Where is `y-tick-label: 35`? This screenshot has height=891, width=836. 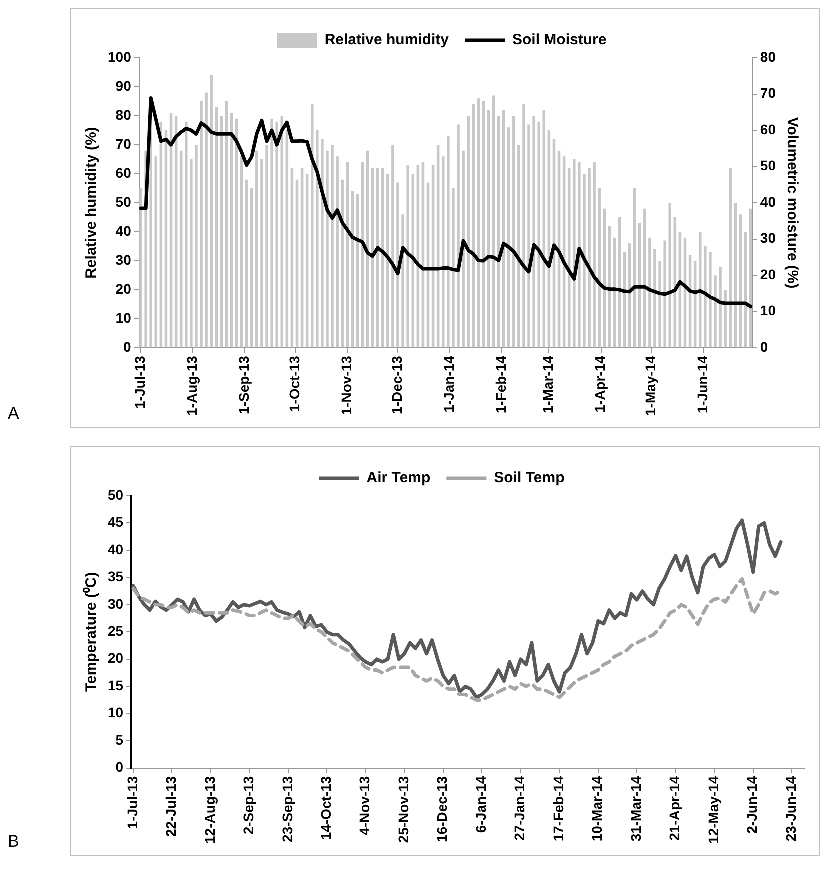 y-tick-label: 35 is located at coordinates (116, 576).